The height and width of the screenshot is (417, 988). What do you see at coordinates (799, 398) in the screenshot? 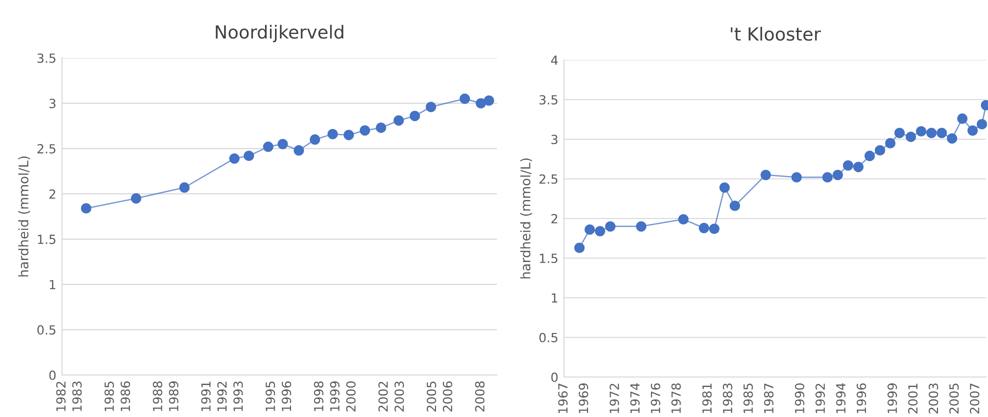
I see `x-tick-label: 1990` at bounding box center [799, 398].